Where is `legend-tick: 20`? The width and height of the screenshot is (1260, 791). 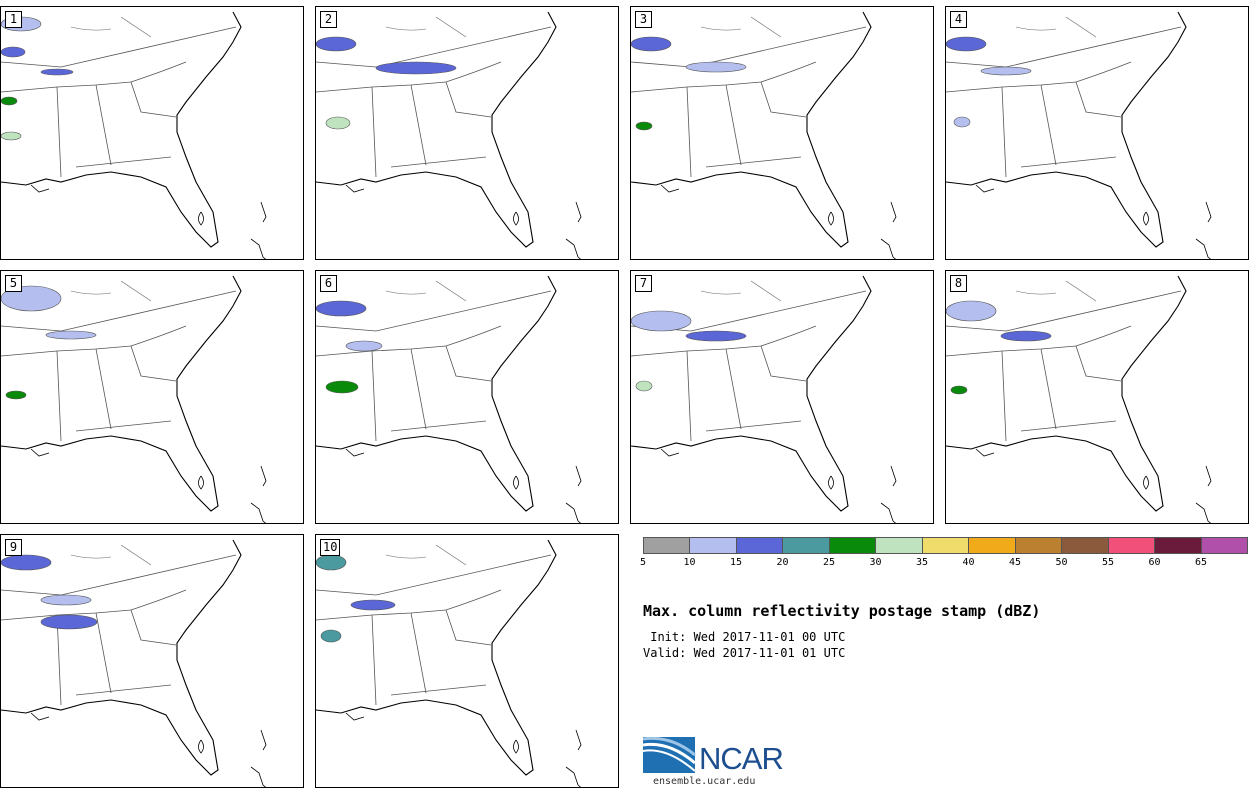
legend-tick: 20 is located at coordinates (782, 562).